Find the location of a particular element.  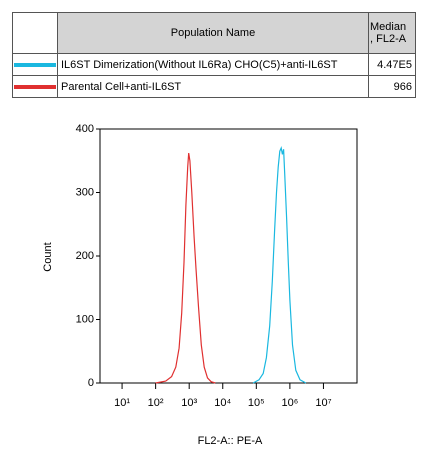

y-tick-label: 300 is located at coordinates (85, 192).